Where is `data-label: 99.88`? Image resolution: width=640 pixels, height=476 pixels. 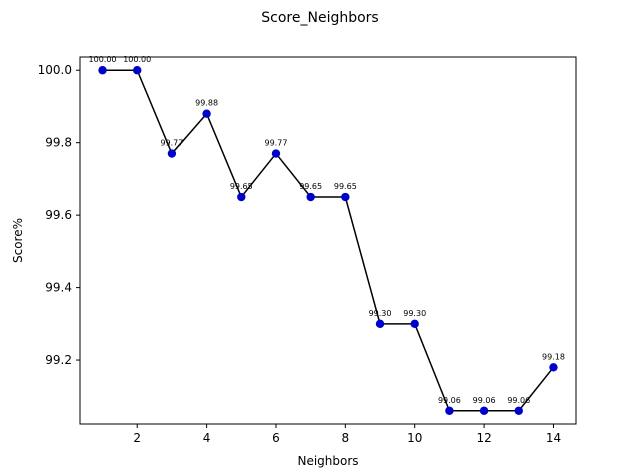
data-label: 99.88 is located at coordinates (206, 103).